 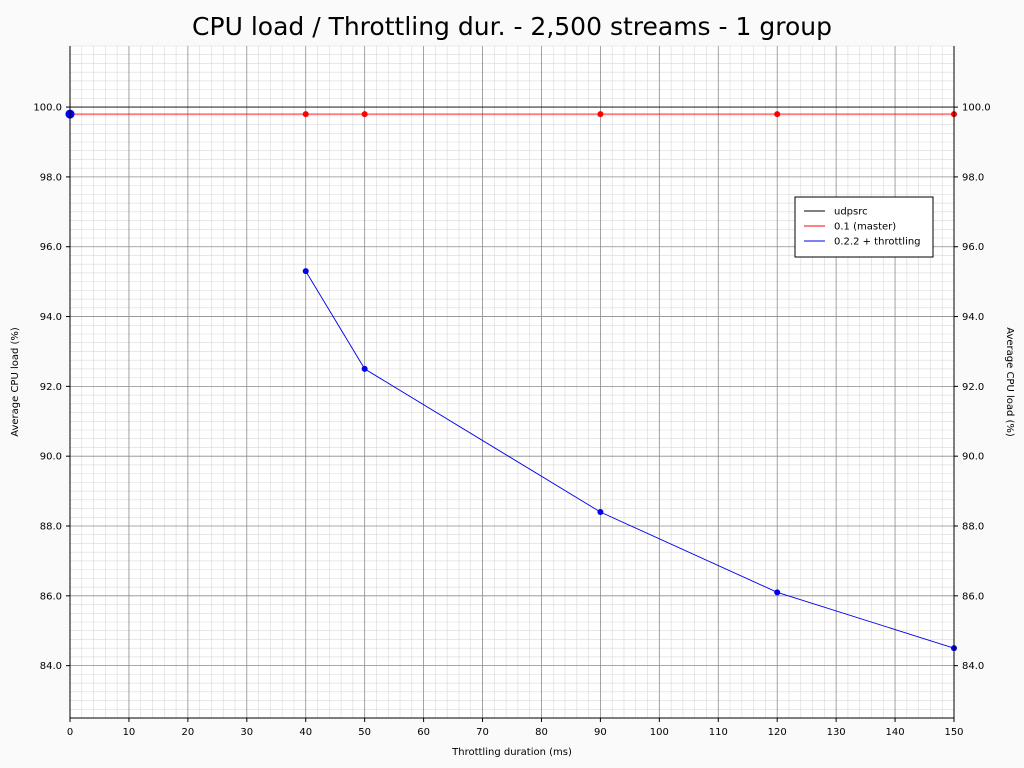 I want to click on x-tick-label: 30, so click(x=246, y=732).